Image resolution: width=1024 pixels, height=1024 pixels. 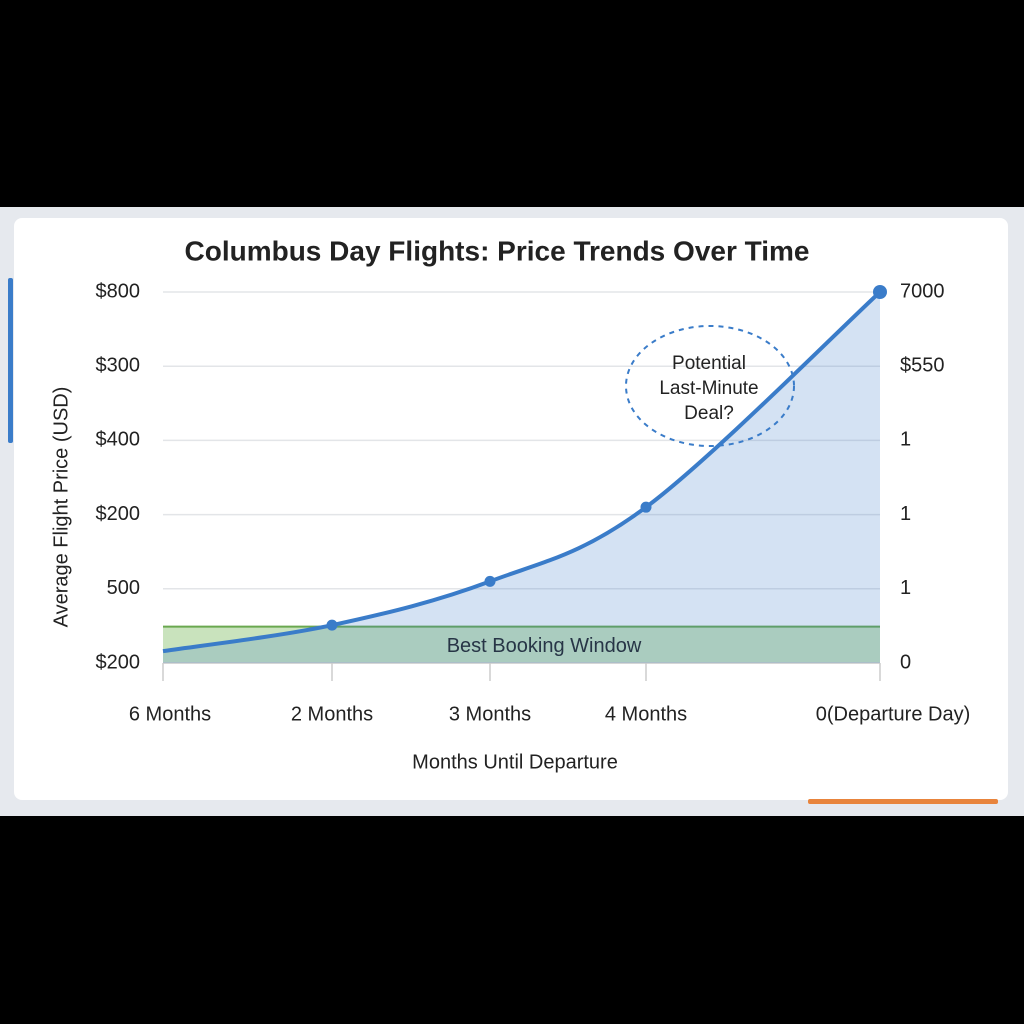 What do you see at coordinates (170, 714) in the screenshot?
I see `x-tick-label: 6 Months` at bounding box center [170, 714].